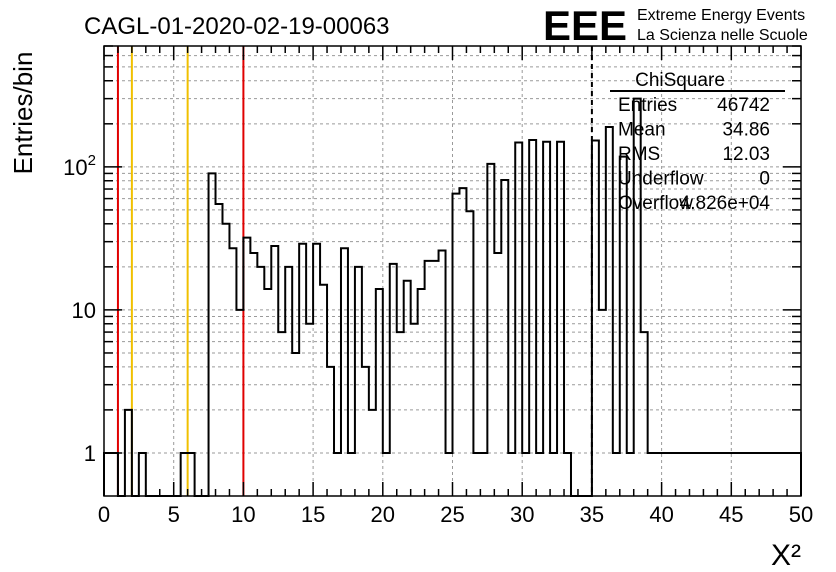 The image size is (836, 572). What do you see at coordinates (647, 105) in the screenshot?
I see `stats-label: Entries` at bounding box center [647, 105].